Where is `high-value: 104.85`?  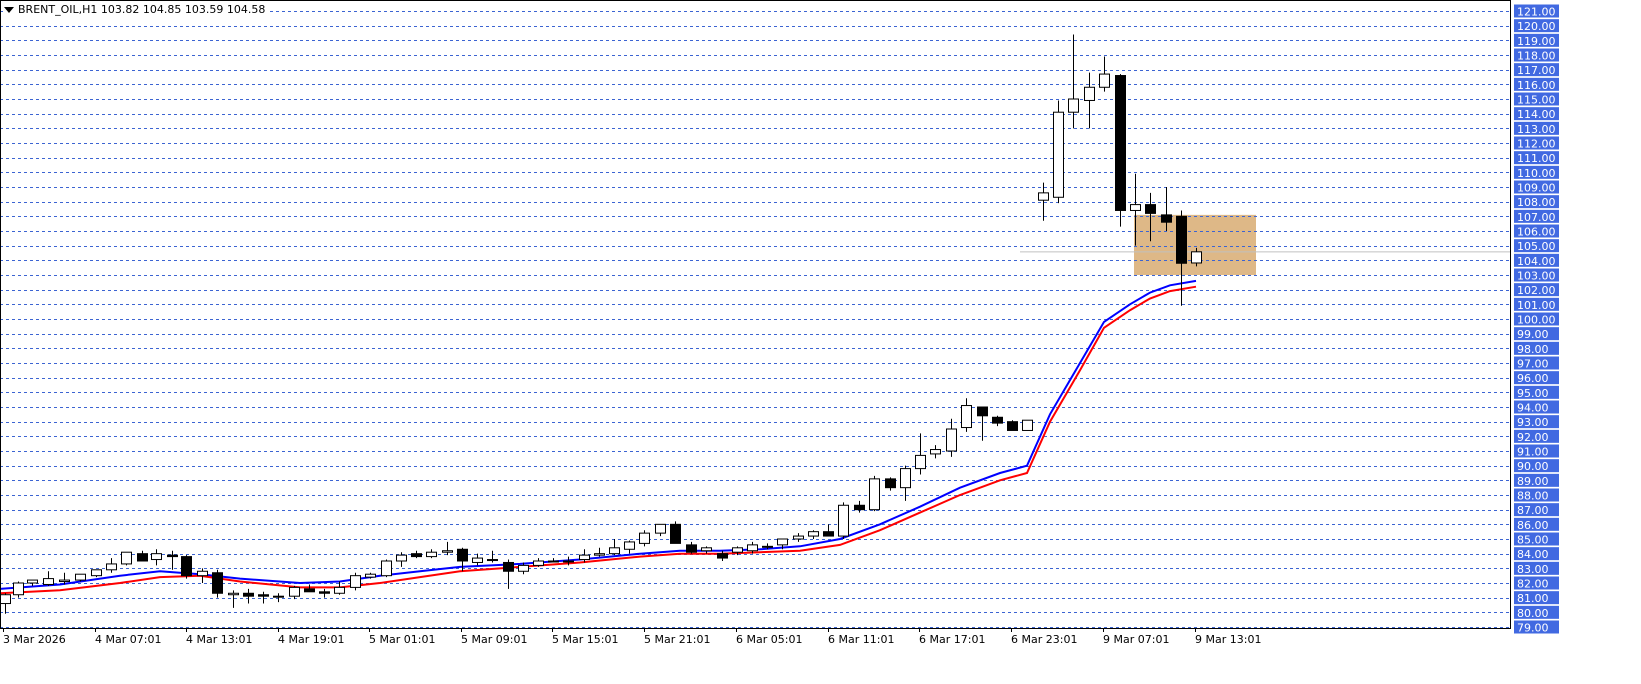 high-value: 104.85 is located at coordinates (162, 9).